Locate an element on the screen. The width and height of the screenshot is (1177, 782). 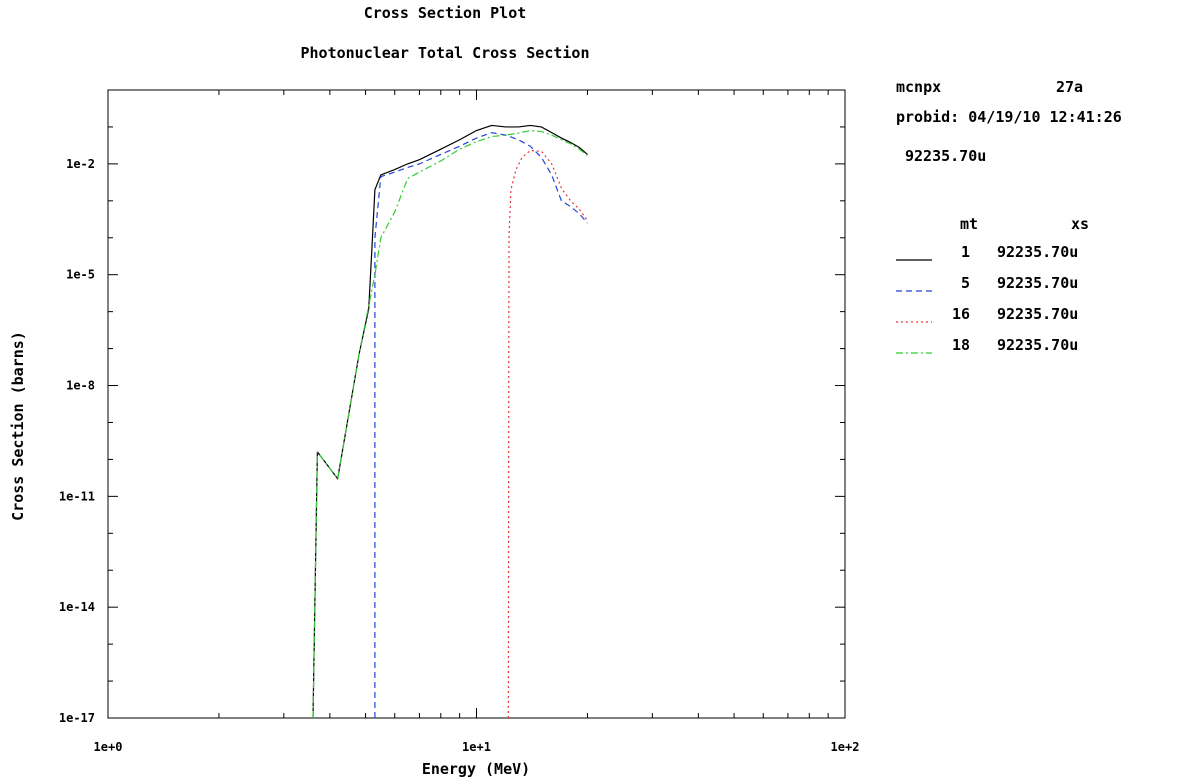
y-tick-label: 1e-11 is located at coordinates (77, 496).